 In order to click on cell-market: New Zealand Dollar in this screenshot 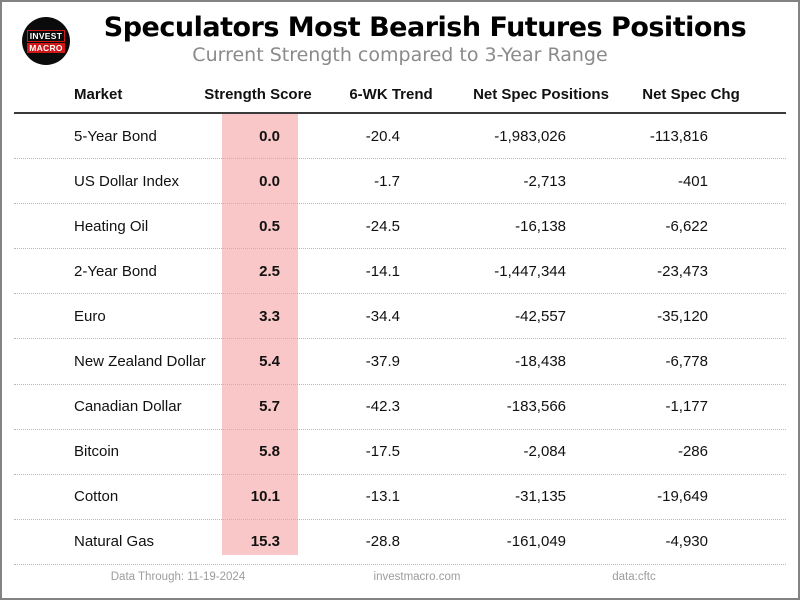, I will do `click(140, 362)`.